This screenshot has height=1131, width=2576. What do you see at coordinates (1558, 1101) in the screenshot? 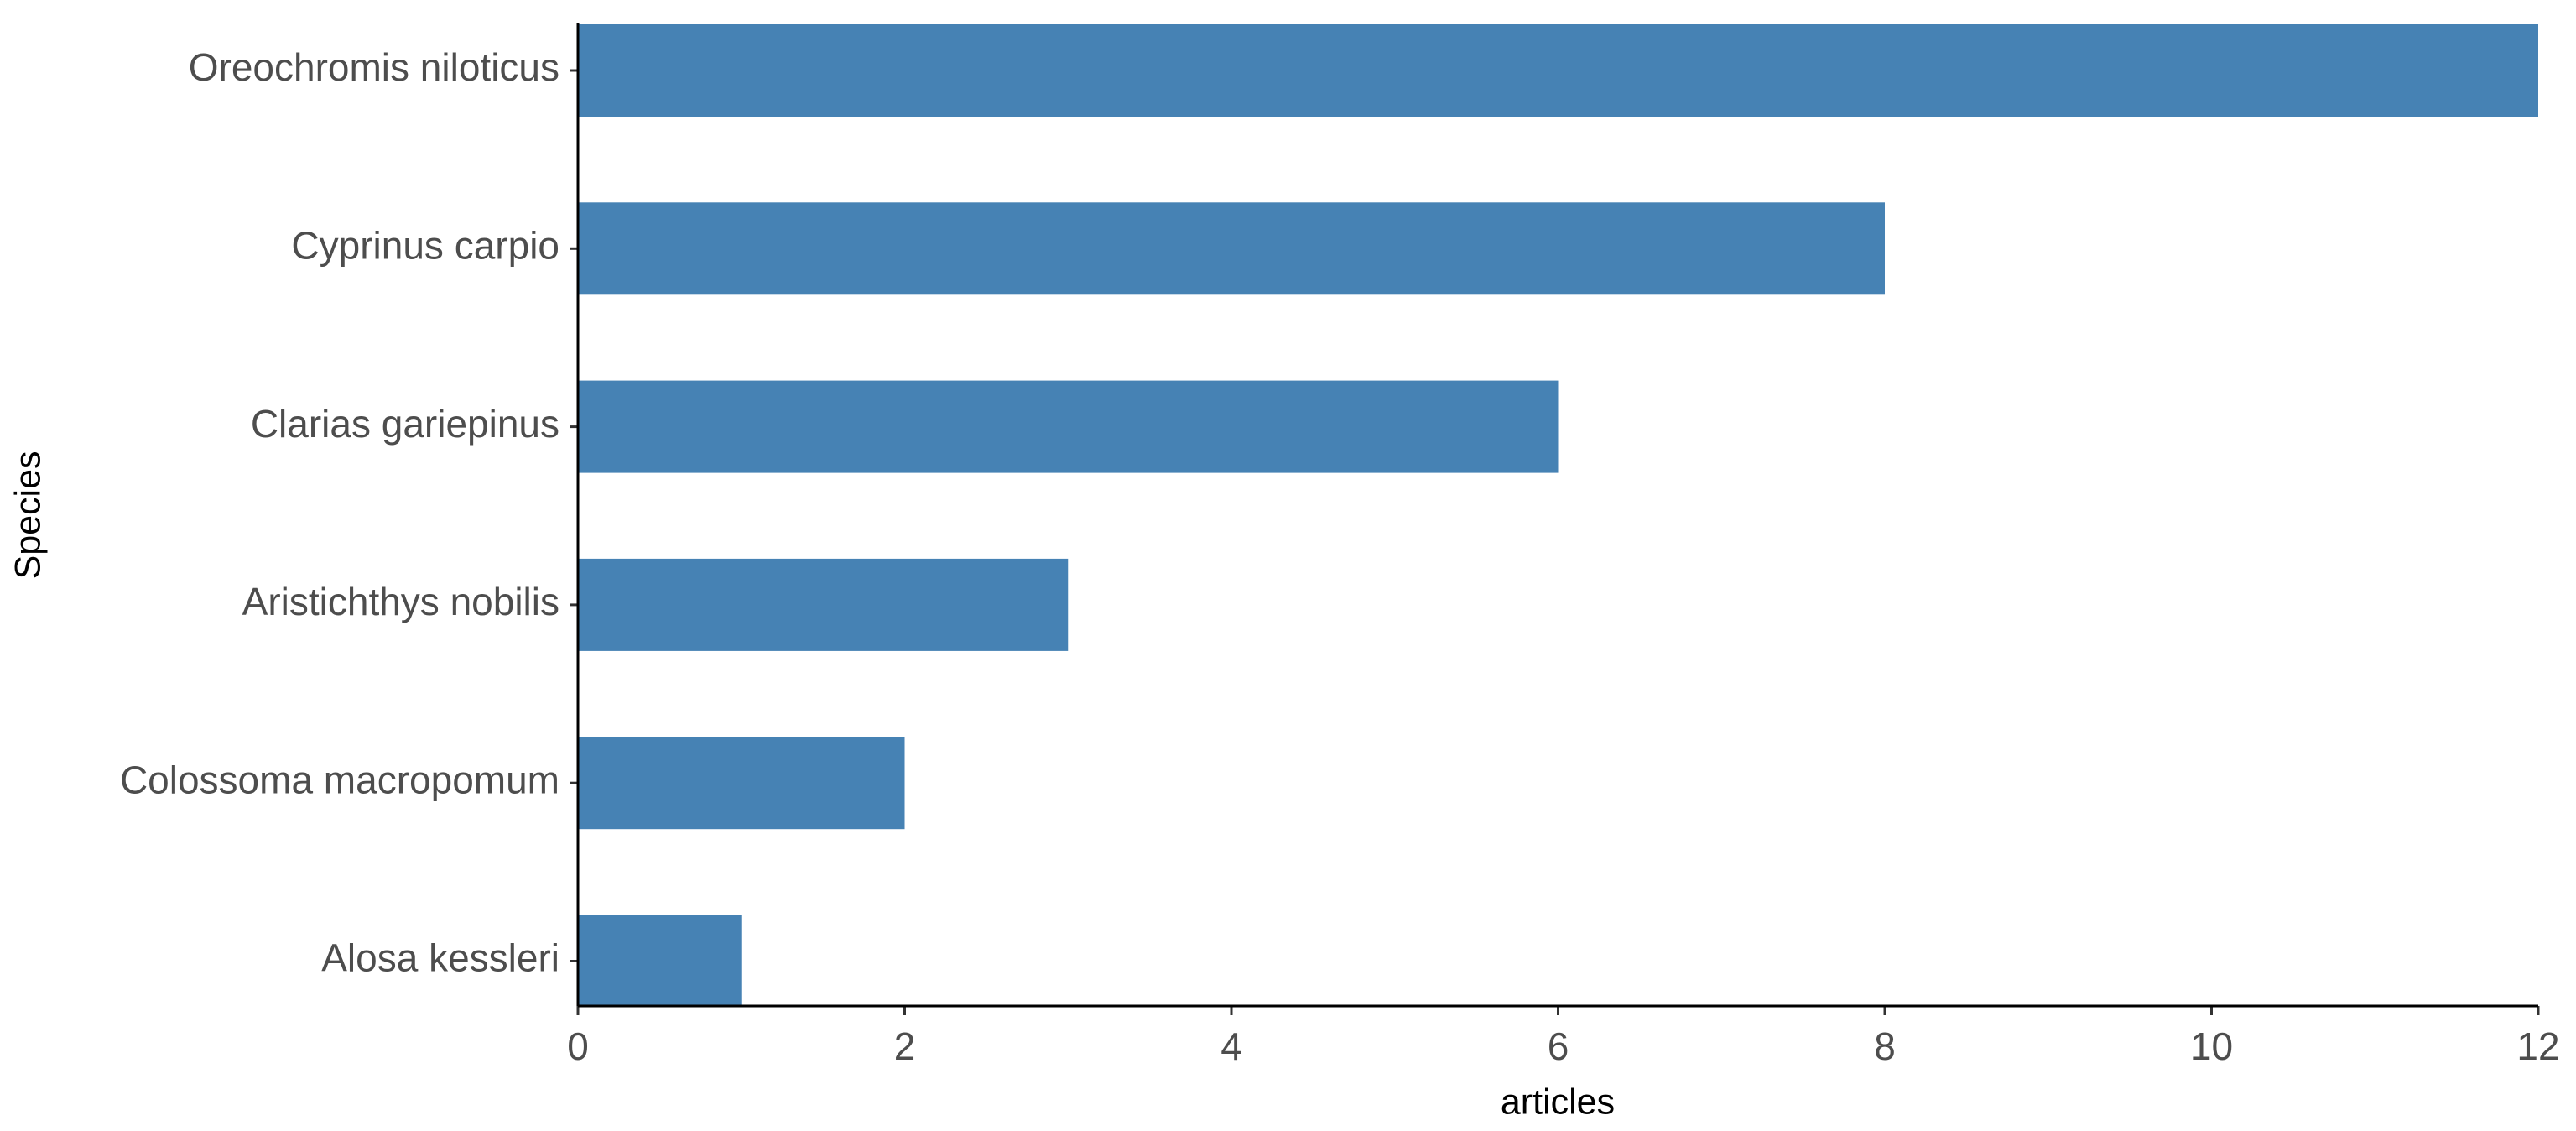
I see `x-axis-title: articles` at bounding box center [1558, 1101].